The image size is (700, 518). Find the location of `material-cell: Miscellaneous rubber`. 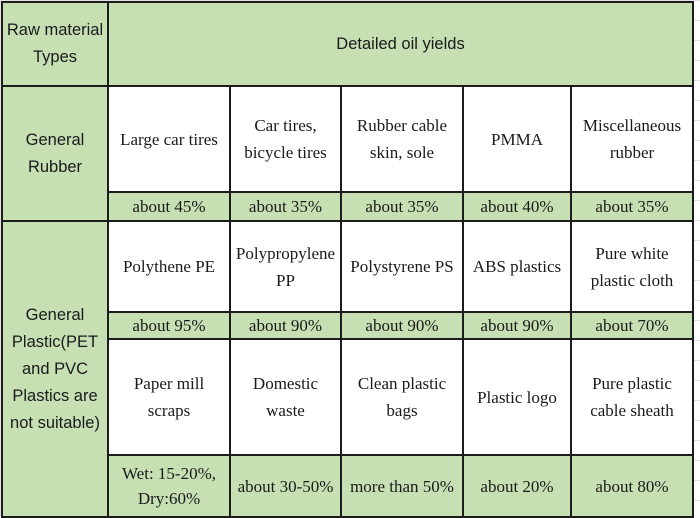

material-cell: Miscellaneous rubber is located at coordinates (632, 139).